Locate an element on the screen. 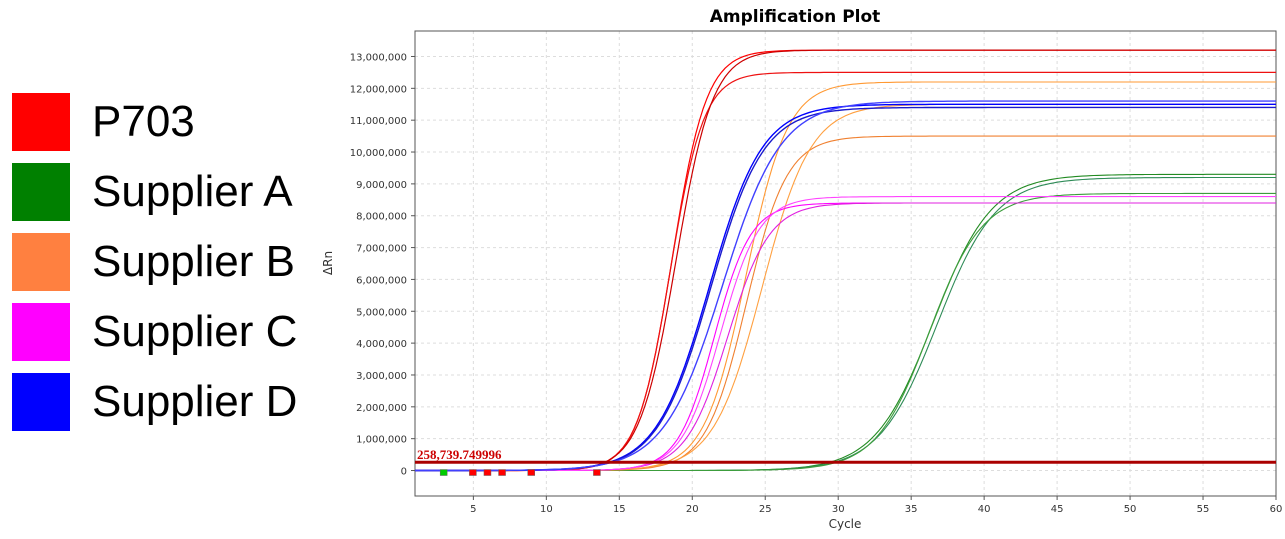 The width and height of the screenshot is (1285, 539). y-tick-label: 9,000,000 is located at coordinates (381, 185).